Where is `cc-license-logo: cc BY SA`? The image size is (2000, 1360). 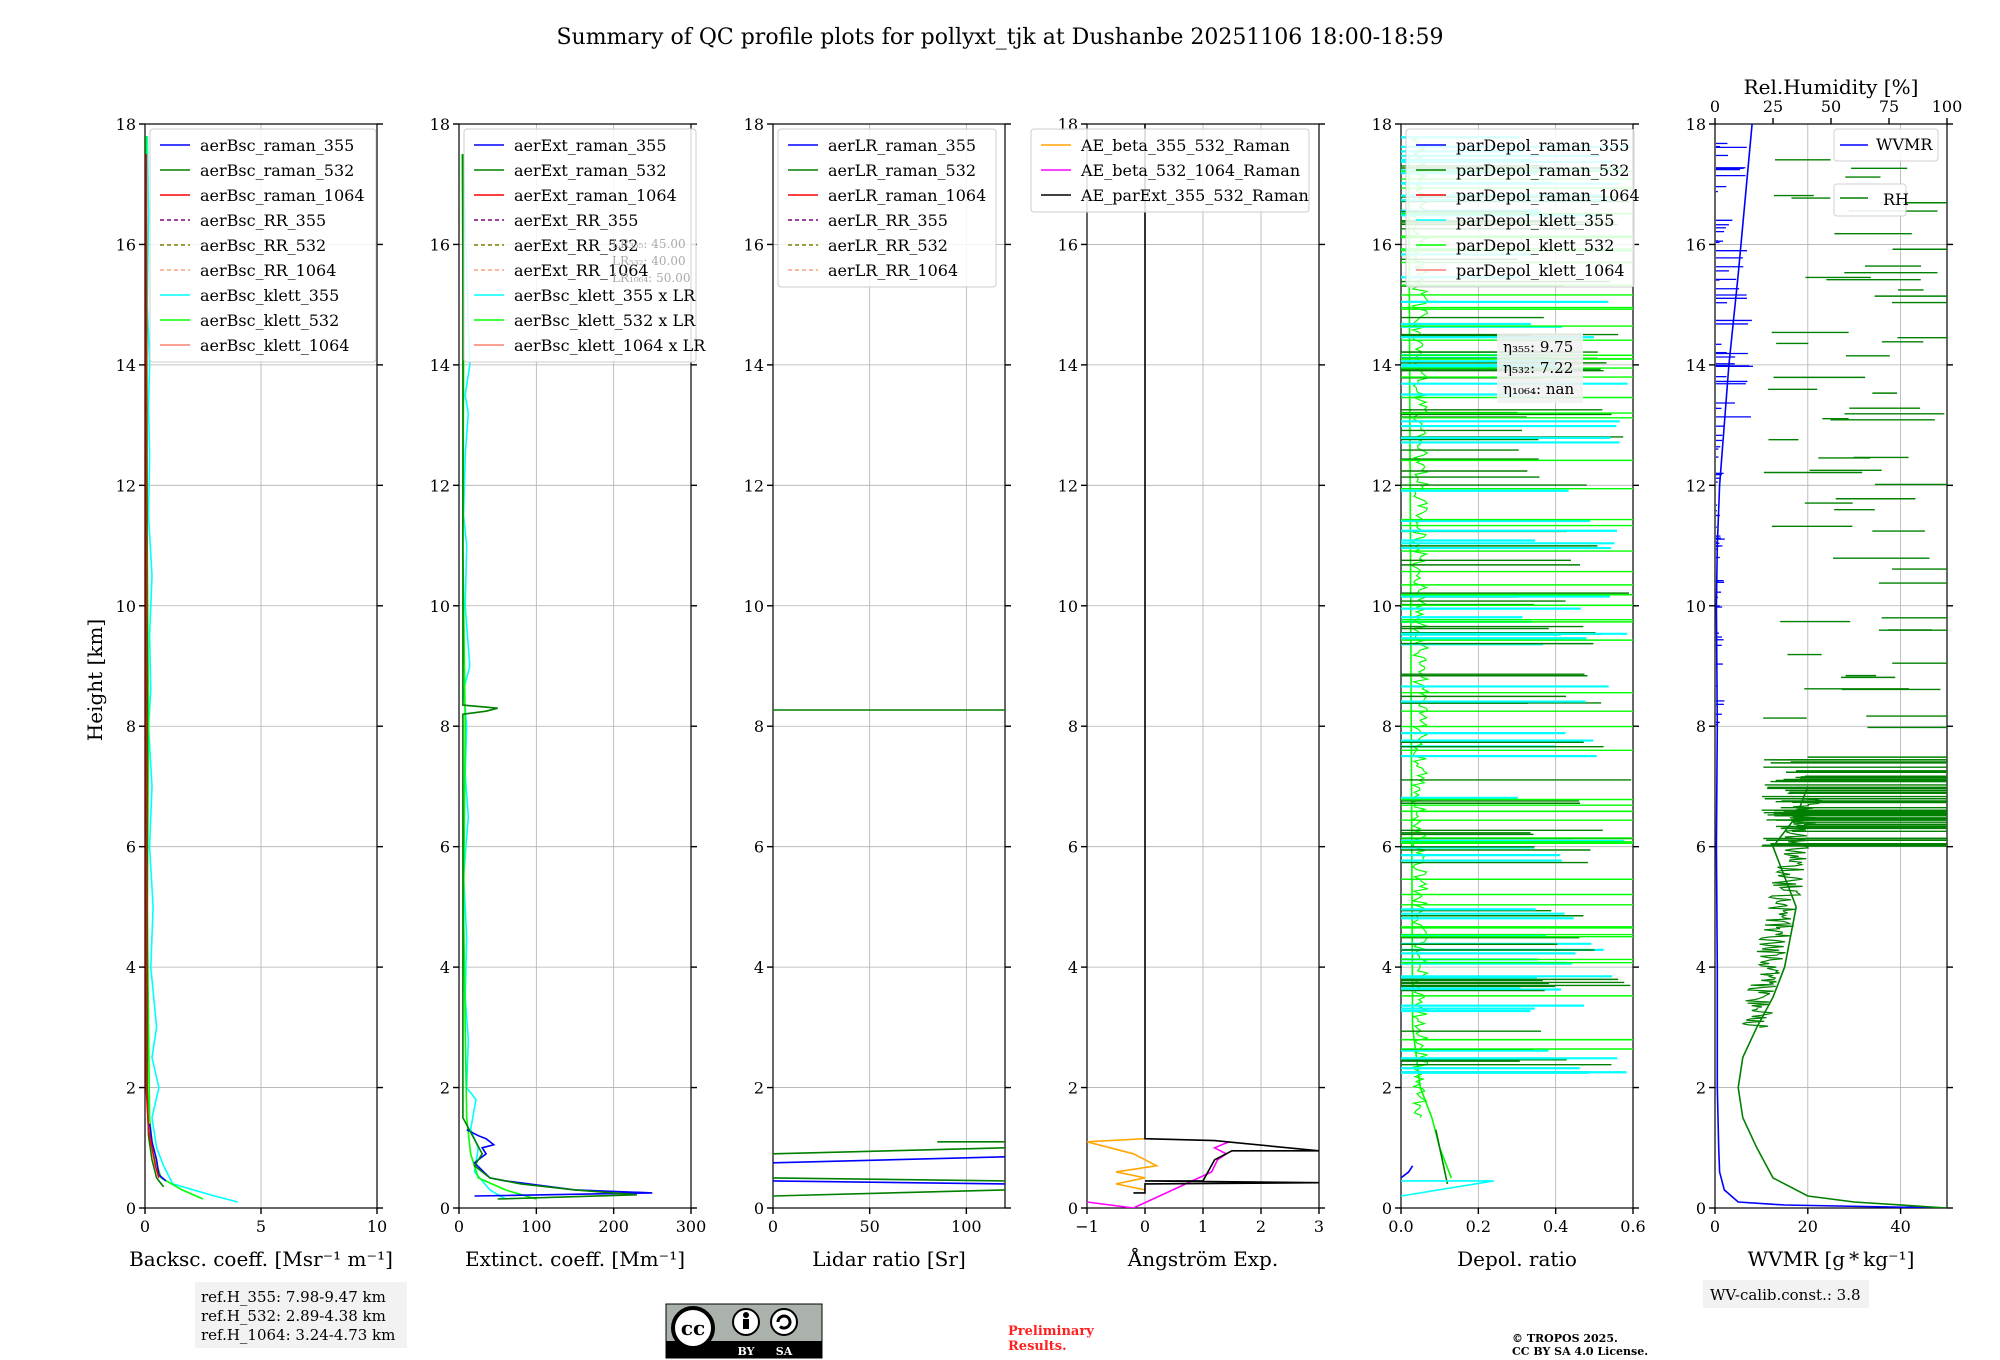 cc-license-logo: cc BY SA is located at coordinates (744, 1331).